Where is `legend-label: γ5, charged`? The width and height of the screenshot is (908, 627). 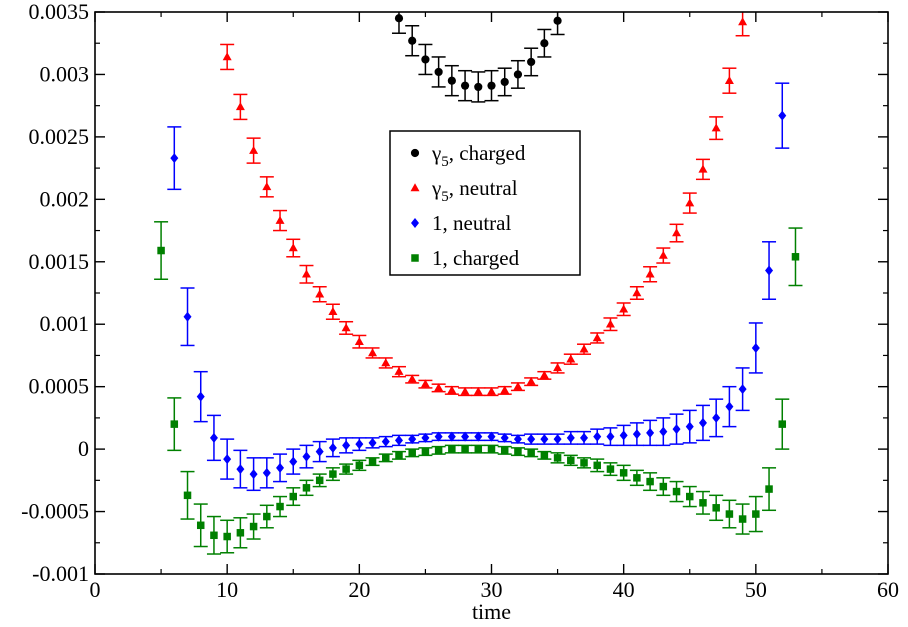 legend-label: γ5, charged is located at coordinates (478, 155).